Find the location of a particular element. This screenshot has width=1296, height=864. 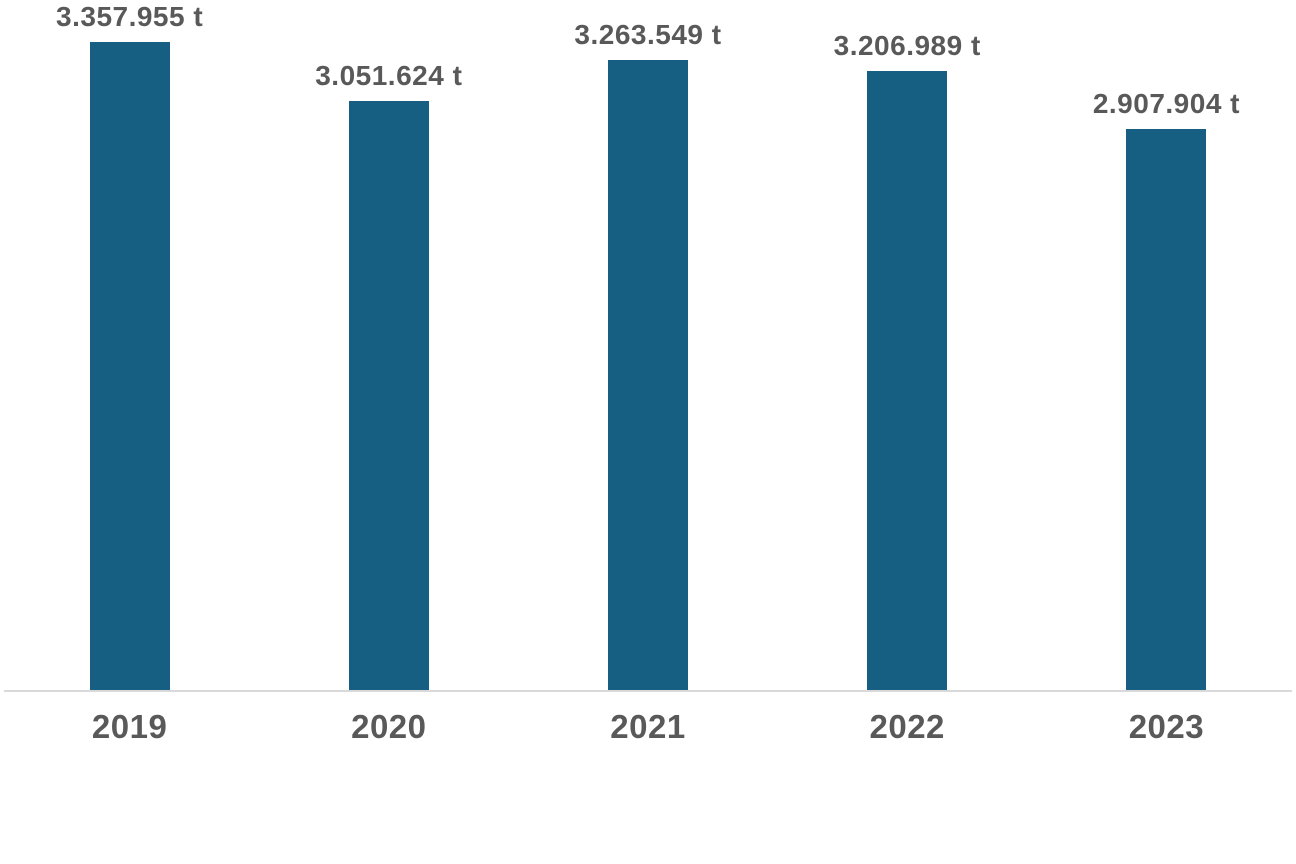

x-axis-labels: 2019 2020 2021 2022 2023 is located at coordinates (648, 727).